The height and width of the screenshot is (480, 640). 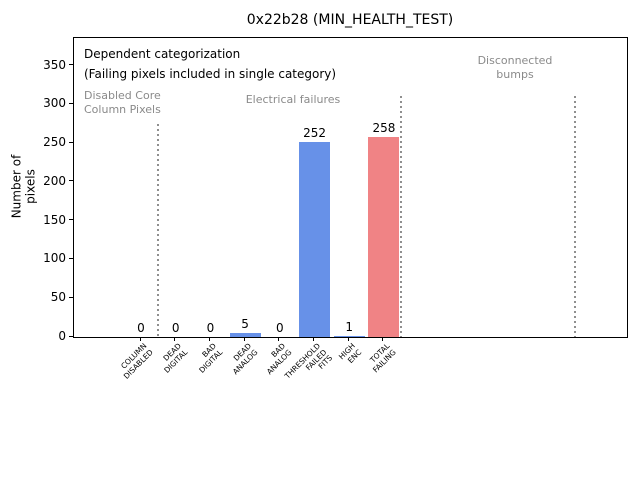 What do you see at coordinates (175, 358) in the screenshot?
I see `x-tick-label: DEAD DIGITAL` at bounding box center [175, 358].